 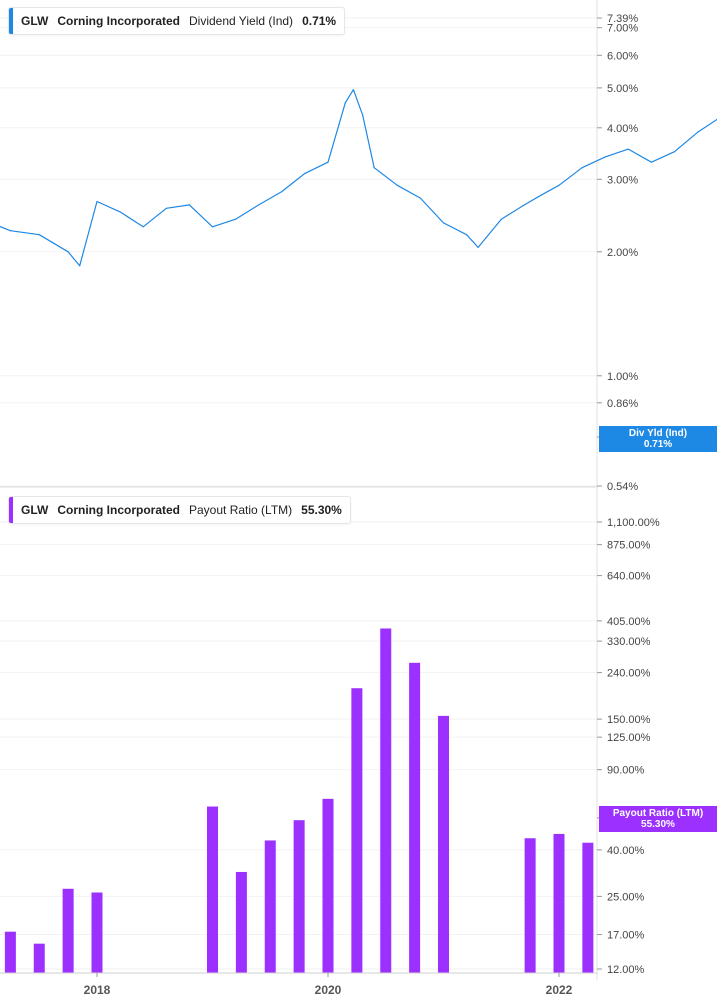 I want to click on y-tick-label: 90.00%, so click(x=626, y=771).